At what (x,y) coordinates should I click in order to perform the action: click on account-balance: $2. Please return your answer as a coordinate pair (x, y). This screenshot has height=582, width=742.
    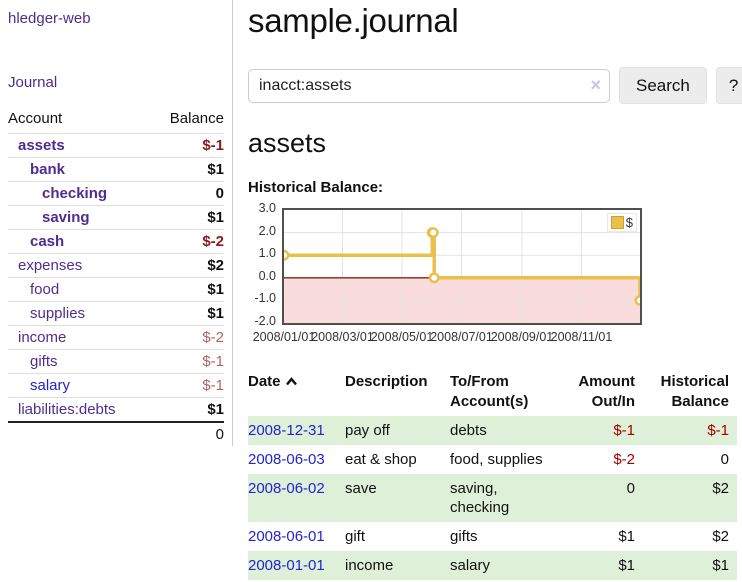
    Looking at the image, I should click on (187, 265).